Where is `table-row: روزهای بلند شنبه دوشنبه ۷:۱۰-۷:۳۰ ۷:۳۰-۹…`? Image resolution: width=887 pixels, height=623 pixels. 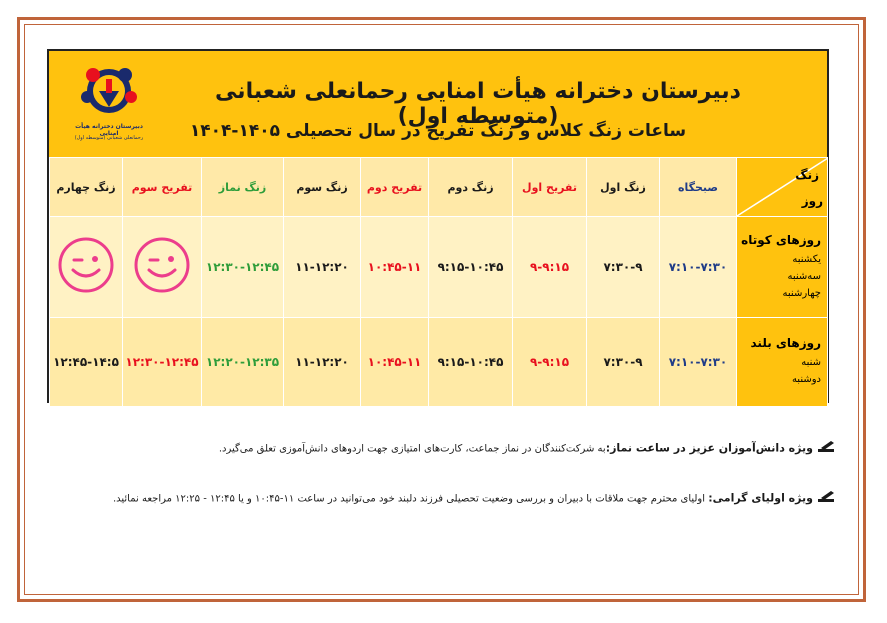
table-row: روزهای بلند شنبه دوشنبه ۷:۱۰-۷:۳۰ ۷:۳۰-۹… is located at coordinates (438, 362).